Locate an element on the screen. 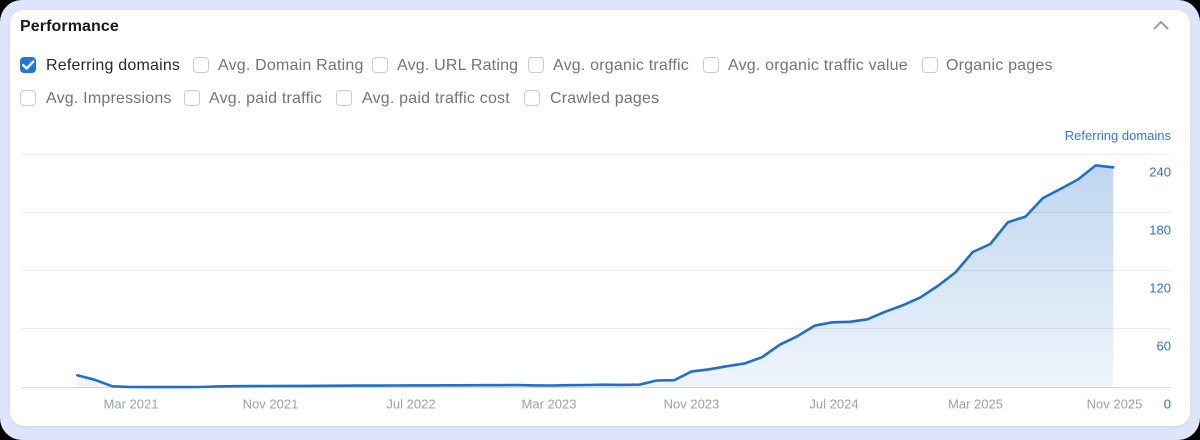  svg-text: Mar 2025 is located at coordinates (975, 404).